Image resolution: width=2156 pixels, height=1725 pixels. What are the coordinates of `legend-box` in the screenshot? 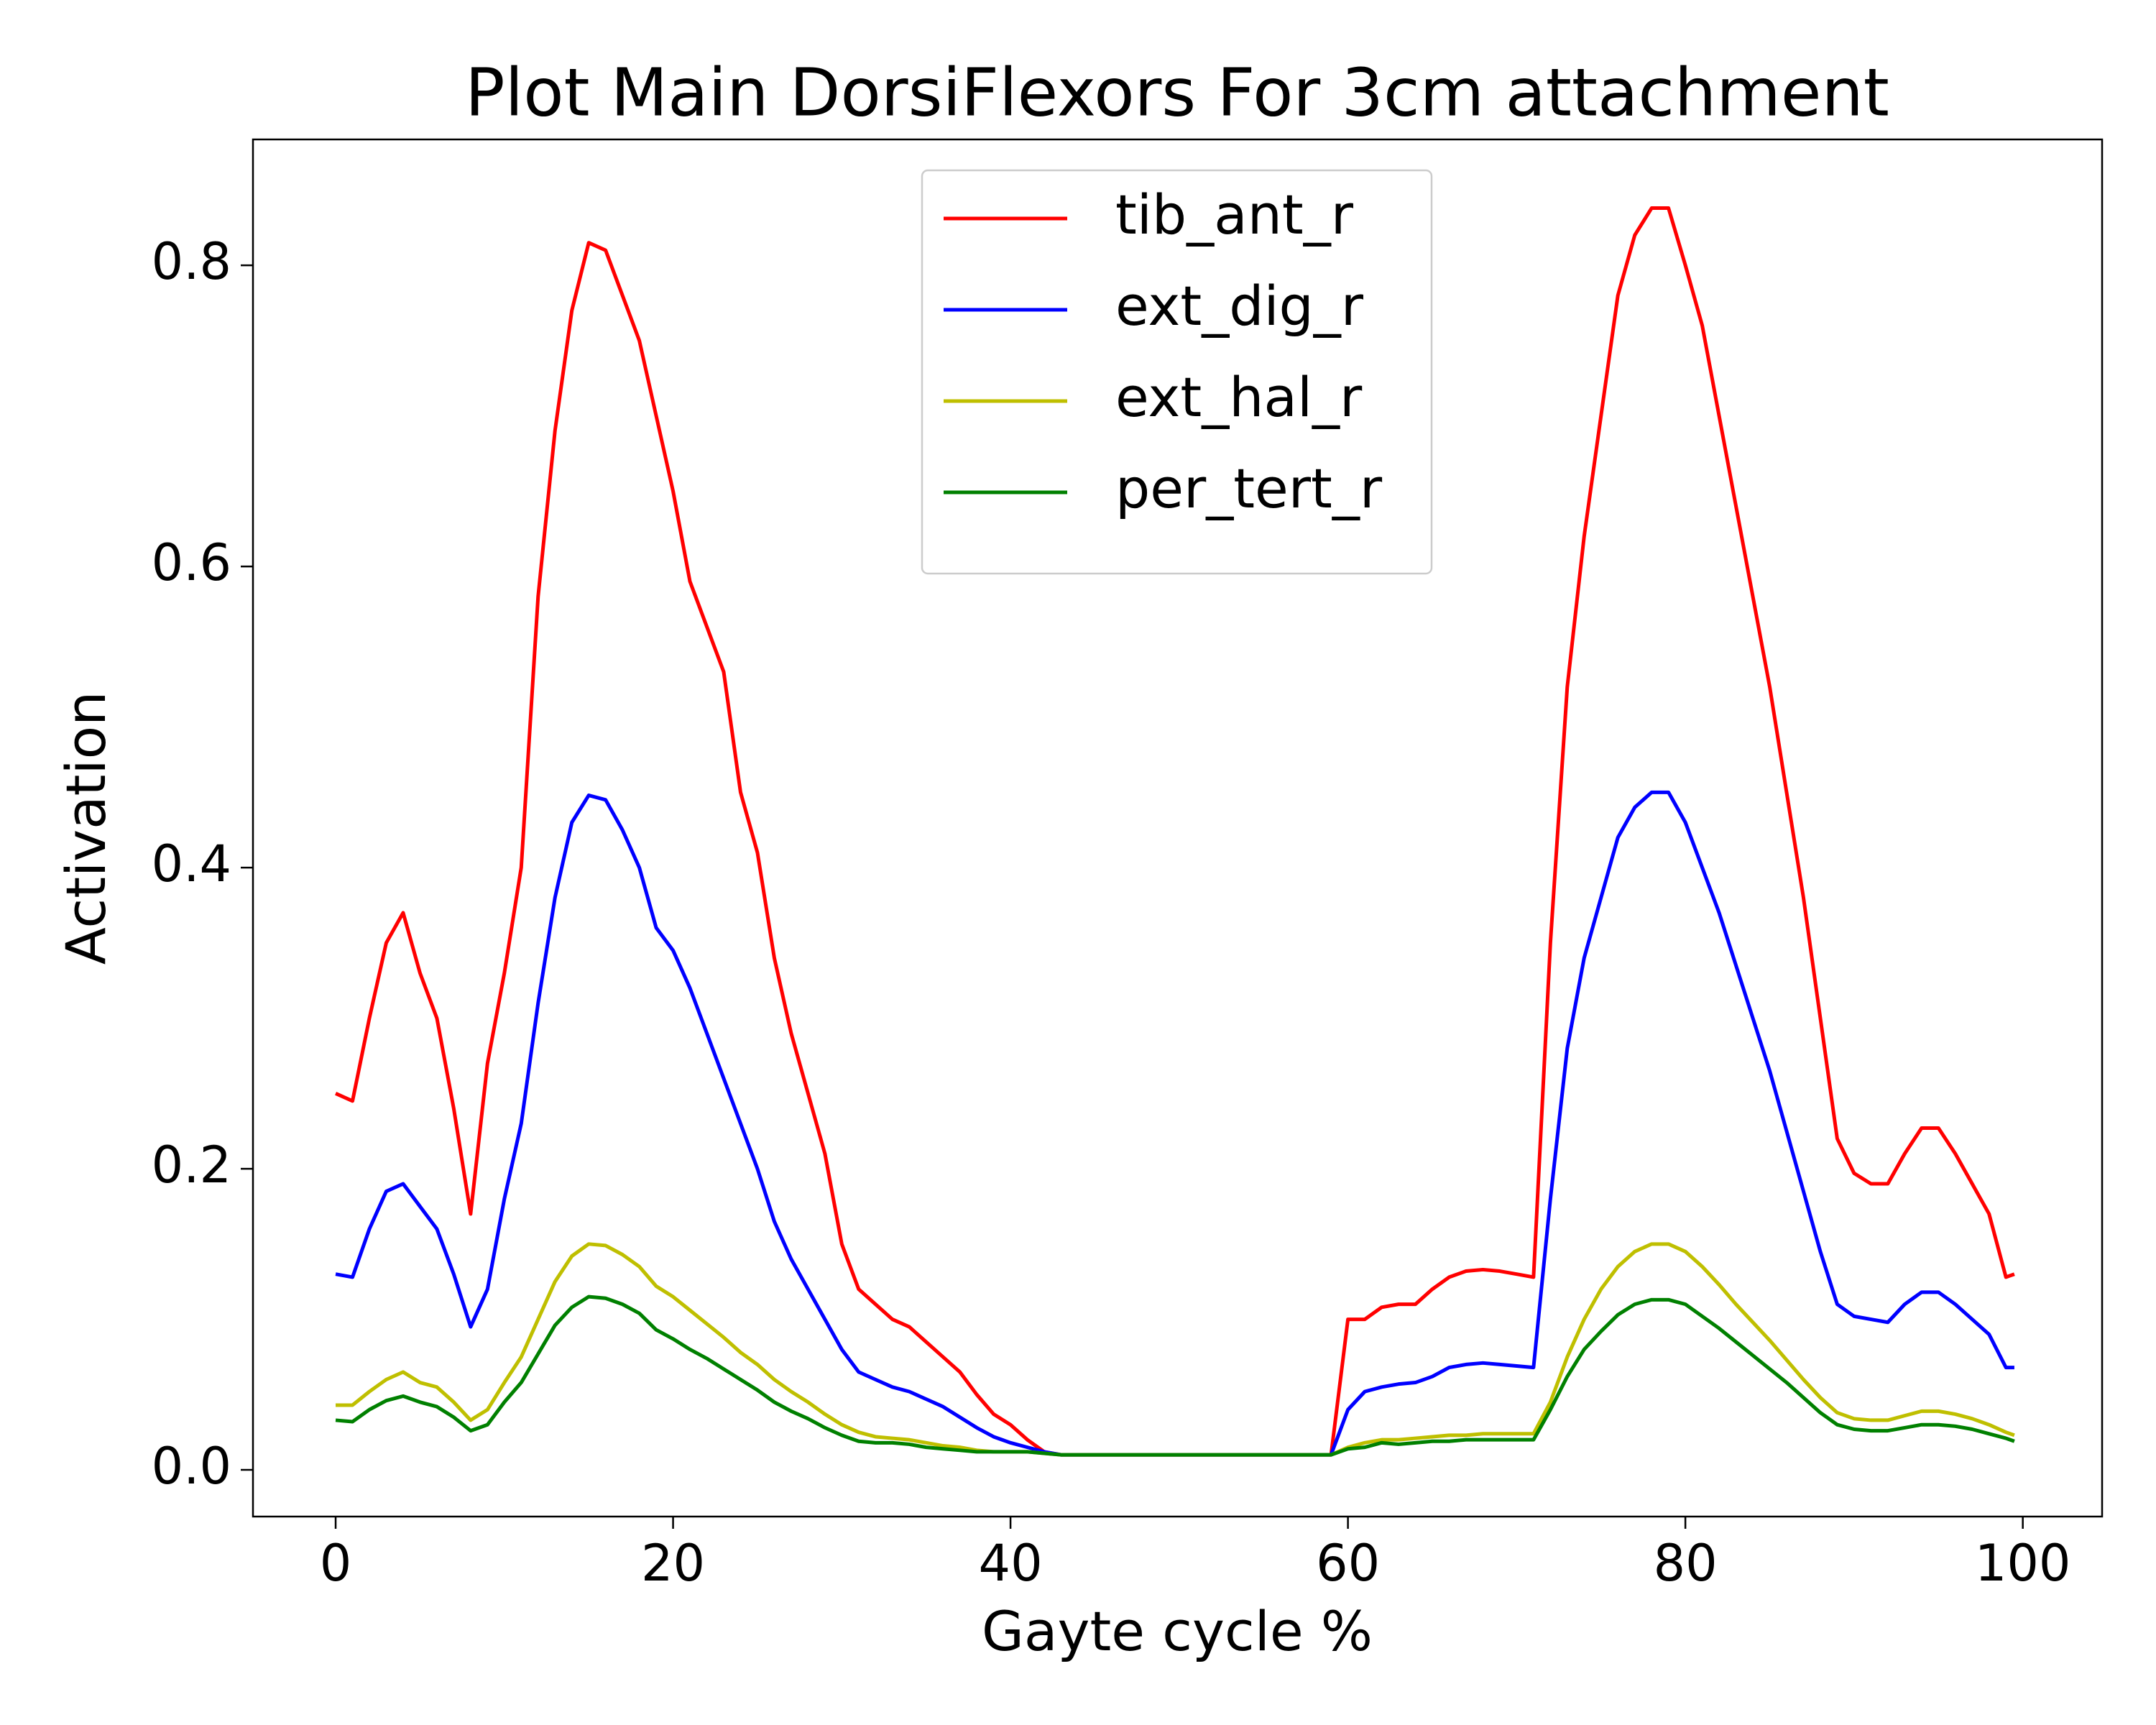 It's located at (1177, 372).